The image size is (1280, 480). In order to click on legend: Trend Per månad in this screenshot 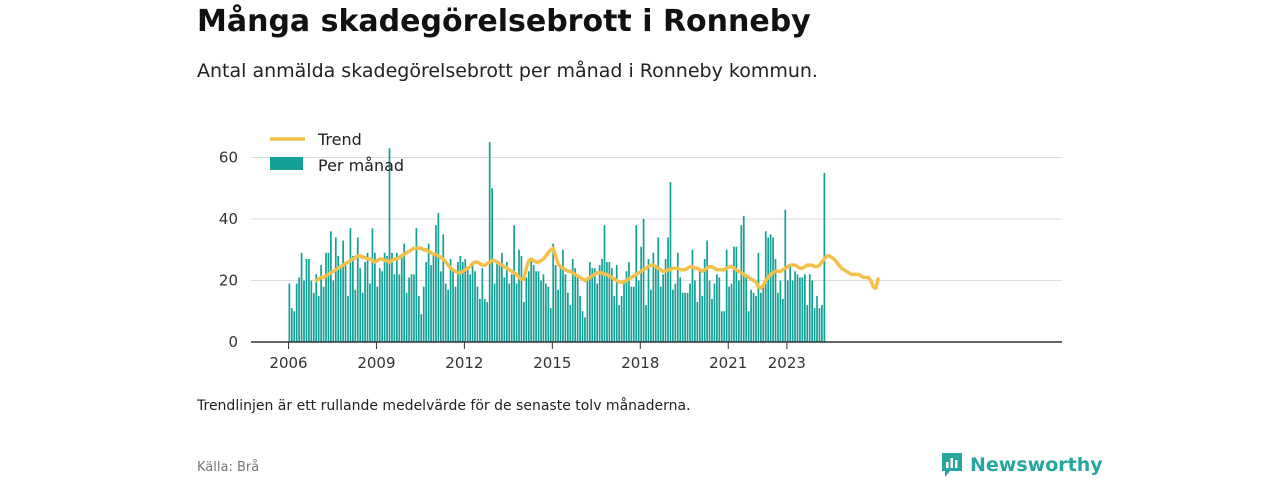, I will do `click(337, 152)`.